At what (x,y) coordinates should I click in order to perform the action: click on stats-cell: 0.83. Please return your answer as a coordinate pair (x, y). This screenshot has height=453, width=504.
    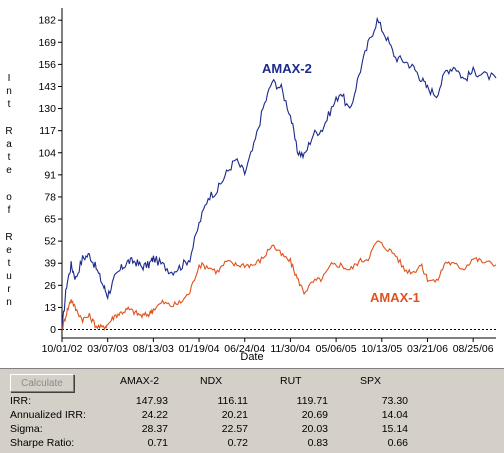
    Looking at the image, I should click on (303, 443).